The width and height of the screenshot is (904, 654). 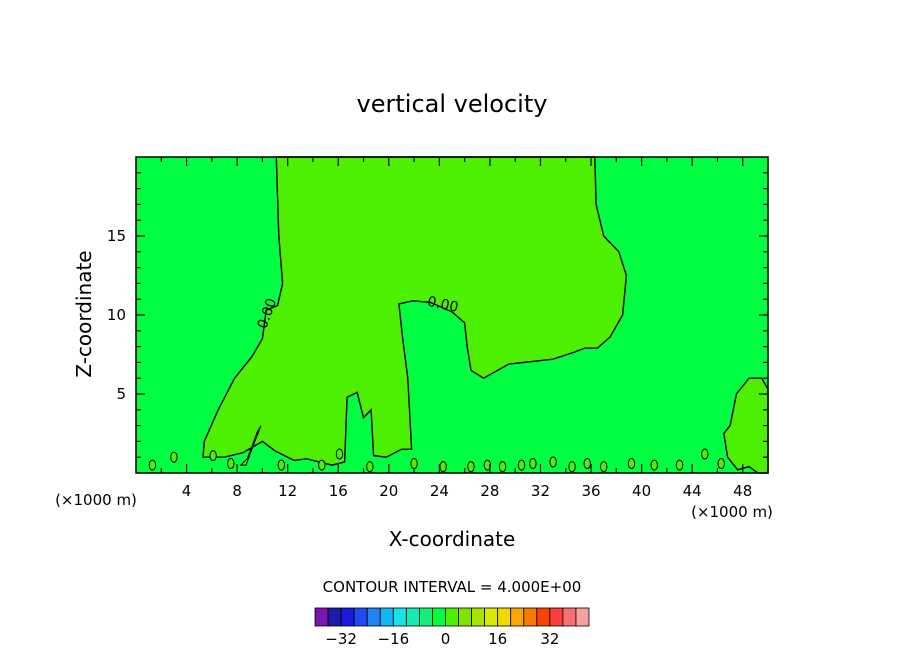 What do you see at coordinates (287, 491) in the screenshot?
I see `x-tick-label: 12` at bounding box center [287, 491].